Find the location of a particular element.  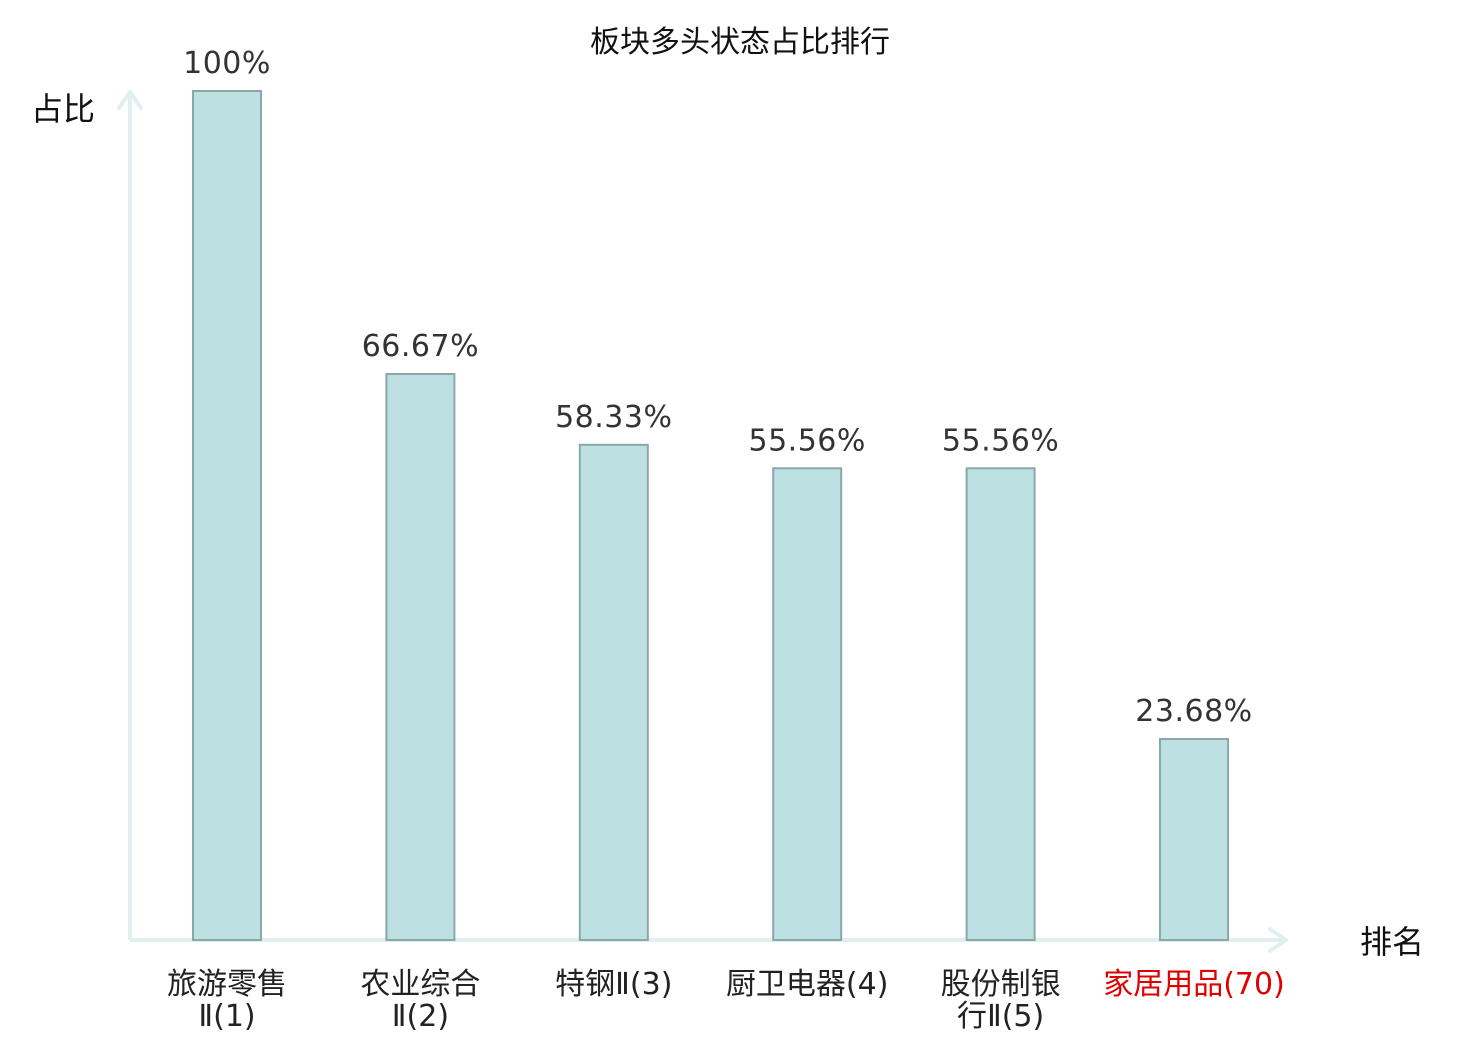

category-label-3: 特钢Ⅱ(3) is located at coordinates (613, 984).